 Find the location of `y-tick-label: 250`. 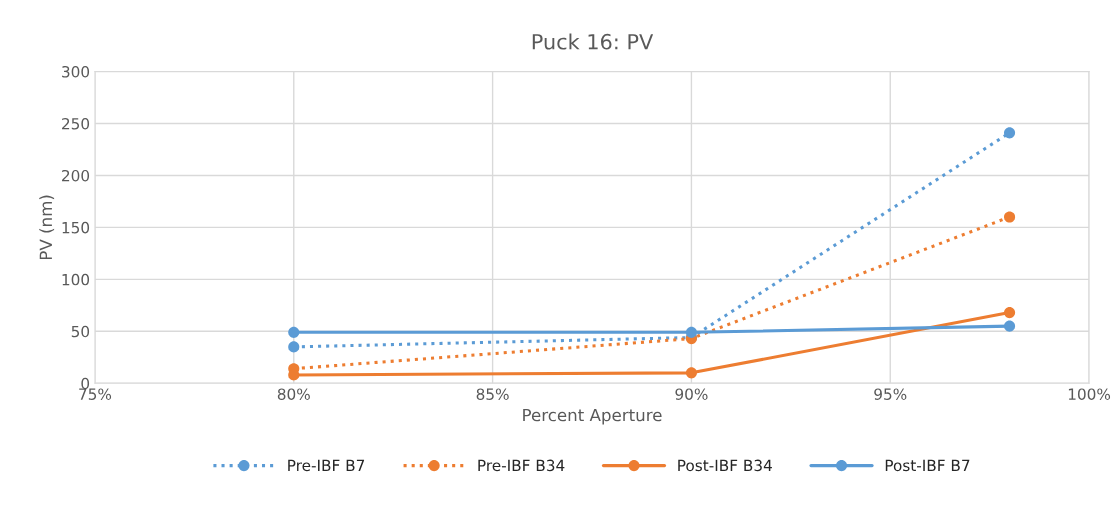

y-tick-label: 250 is located at coordinates (76, 123).